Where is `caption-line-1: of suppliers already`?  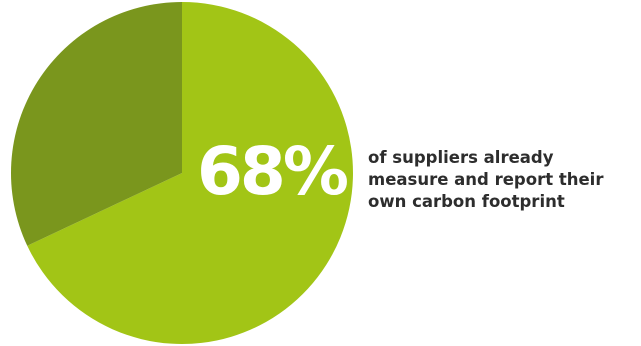
caption-line-1: of suppliers already is located at coordinates (461, 157).